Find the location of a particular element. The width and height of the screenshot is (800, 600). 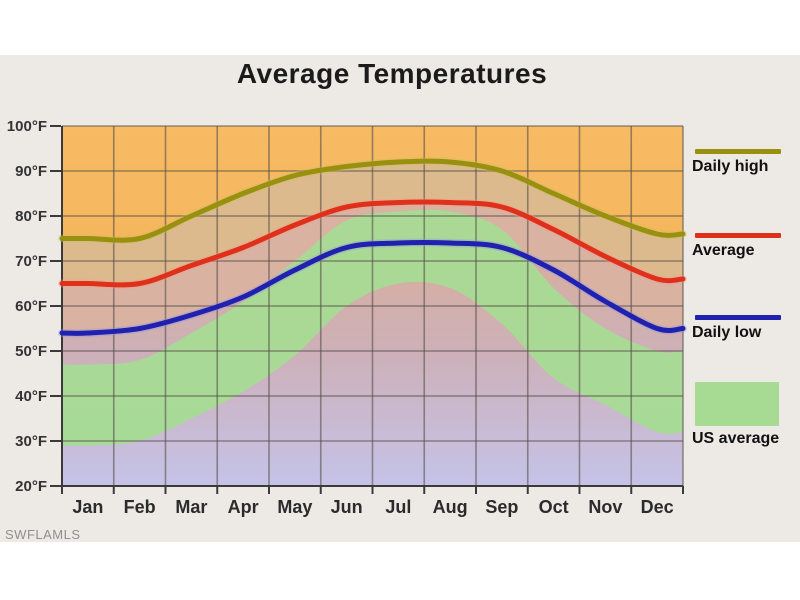

svg-text: Dec is located at coordinates (657, 507).